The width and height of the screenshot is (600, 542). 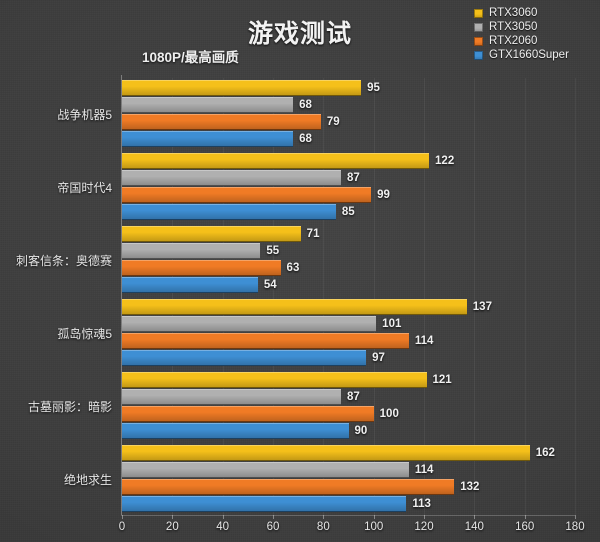 What do you see at coordinates (348, 88) in the screenshot?
I see `bar-row: 95` at bounding box center [348, 88].